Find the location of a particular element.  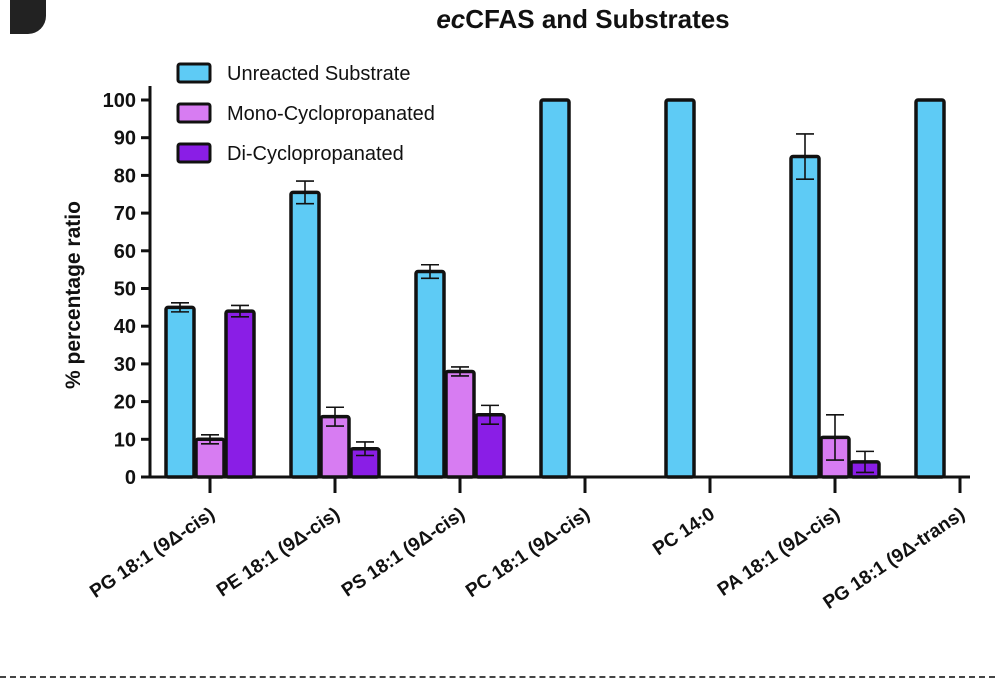

chart-title-italic: ec is located at coordinates (450, 19).